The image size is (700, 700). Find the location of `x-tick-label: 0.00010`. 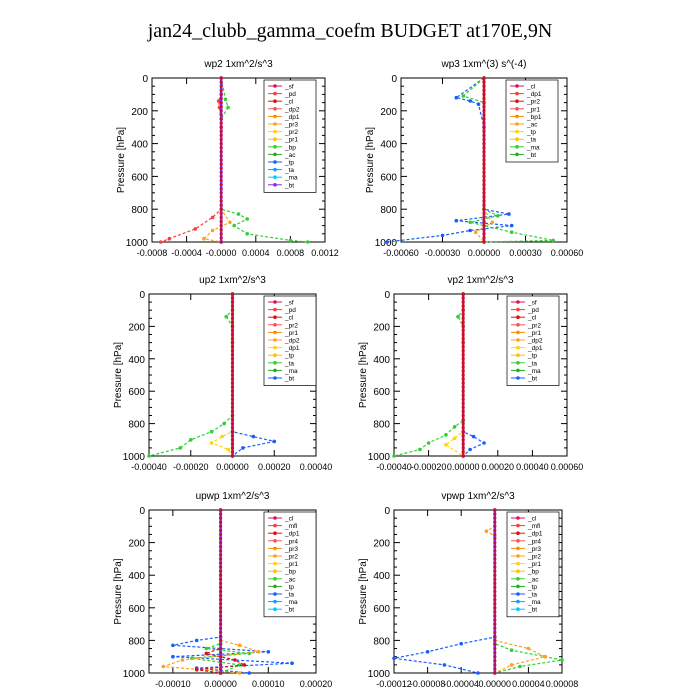

x-tick-label: 0.00010 is located at coordinates (268, 684).